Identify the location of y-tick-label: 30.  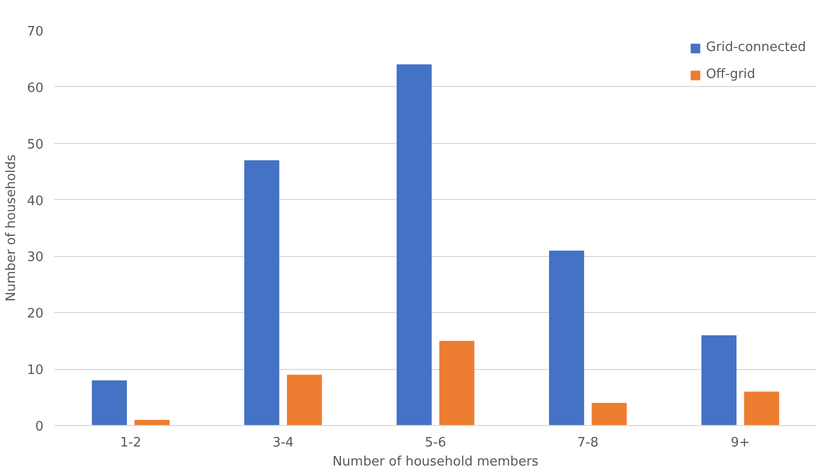
(35, 258).